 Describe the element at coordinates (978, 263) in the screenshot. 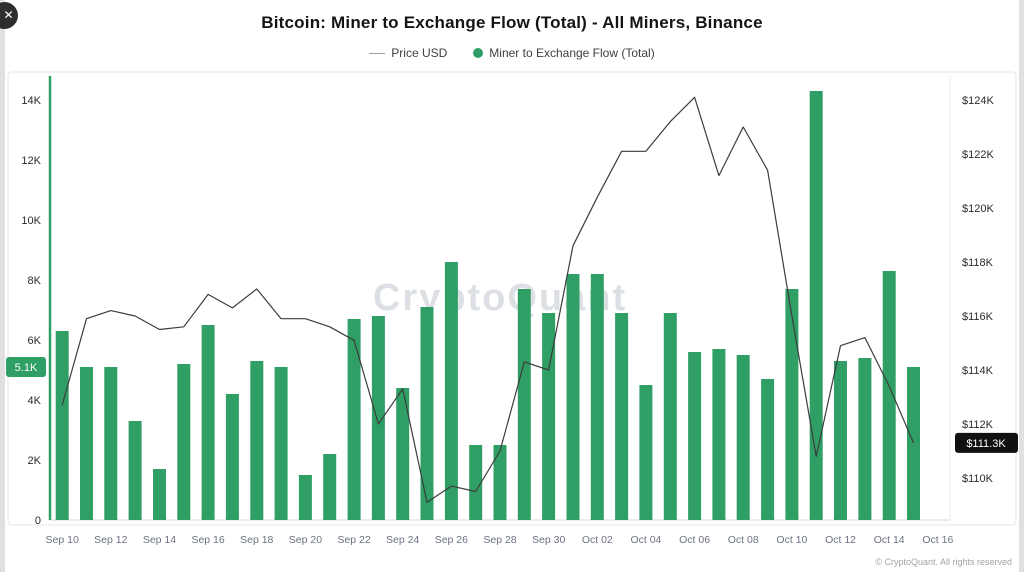

I see `svg-text: $118K` at that location.